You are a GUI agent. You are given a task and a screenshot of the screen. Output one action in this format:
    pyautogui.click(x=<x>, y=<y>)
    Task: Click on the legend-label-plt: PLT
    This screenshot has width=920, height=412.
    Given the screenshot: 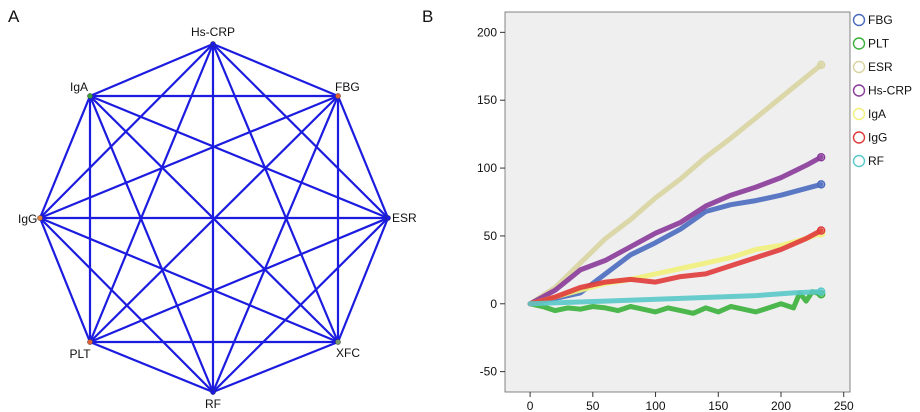 What is the action you would take?
    pyautogui.click(x=879, y=44)
    